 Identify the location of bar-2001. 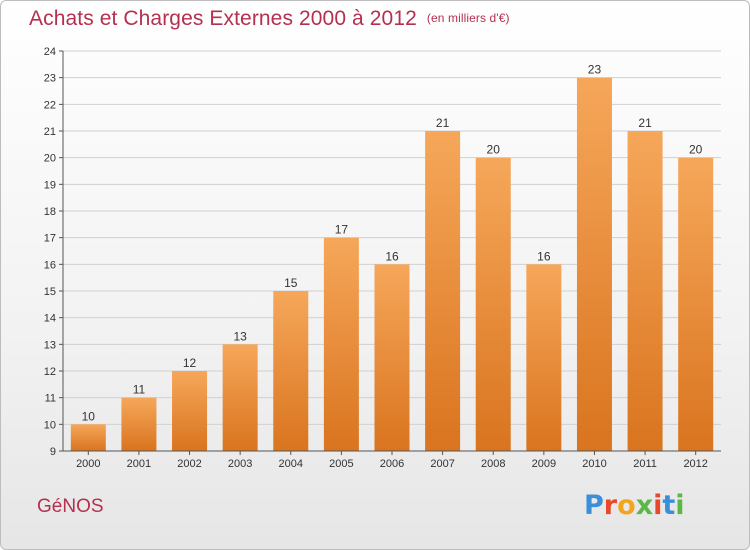
(139, 424).